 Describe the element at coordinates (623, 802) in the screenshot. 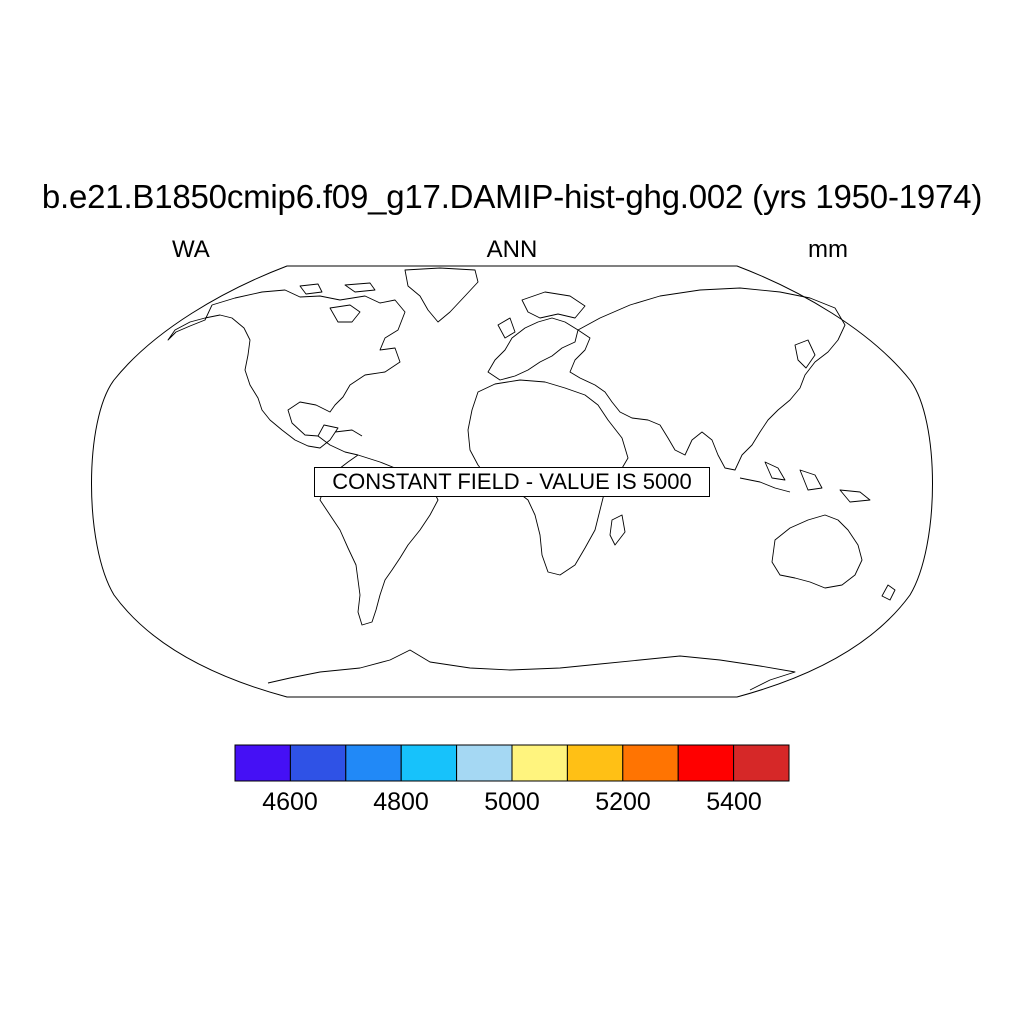

I see `colorbar-label: 5200` at that location.